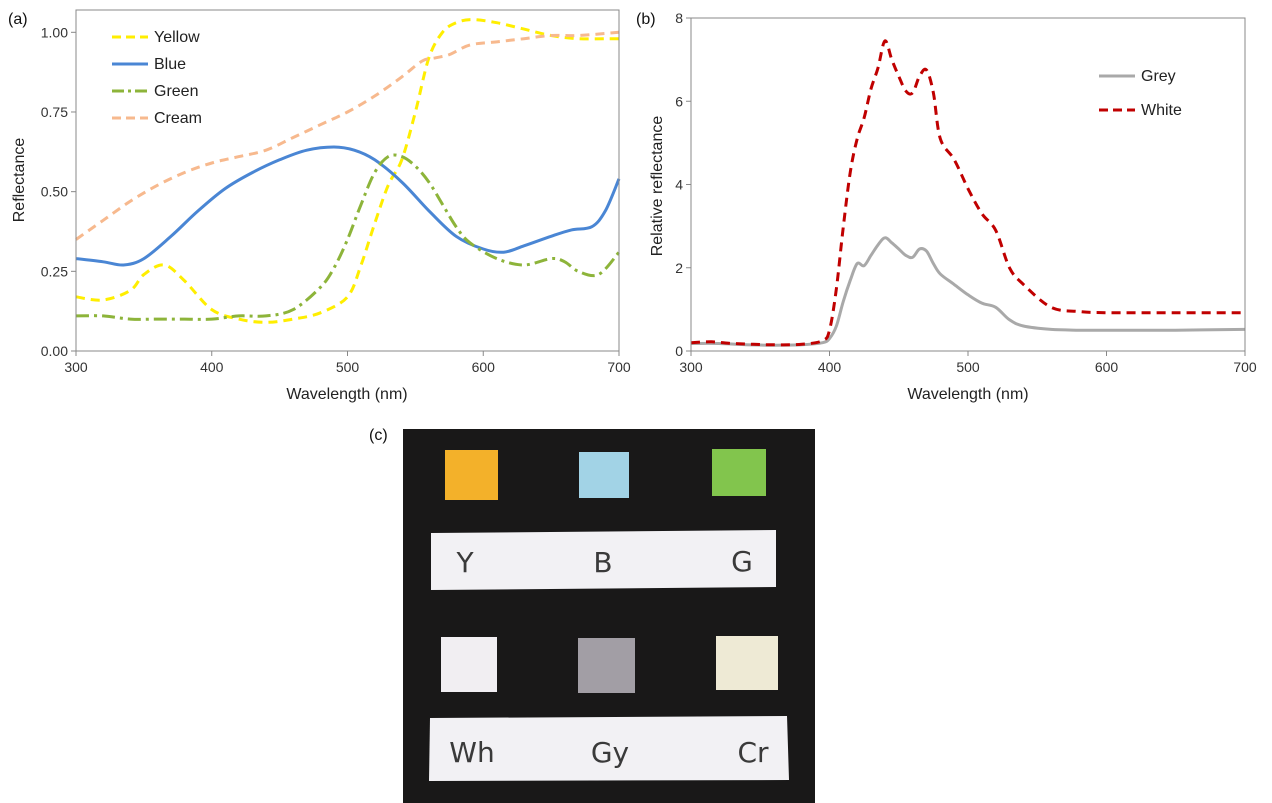  I want to click on card-label-g: G, so click(742, 561).